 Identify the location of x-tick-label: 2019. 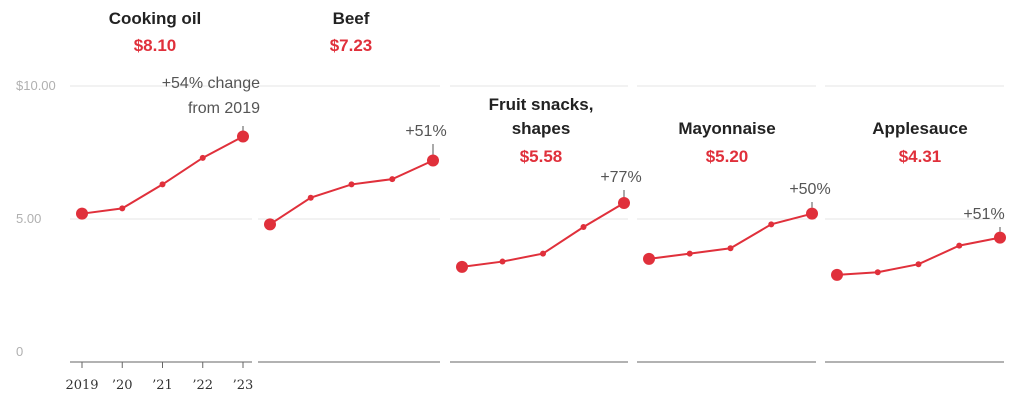
(81, 385).